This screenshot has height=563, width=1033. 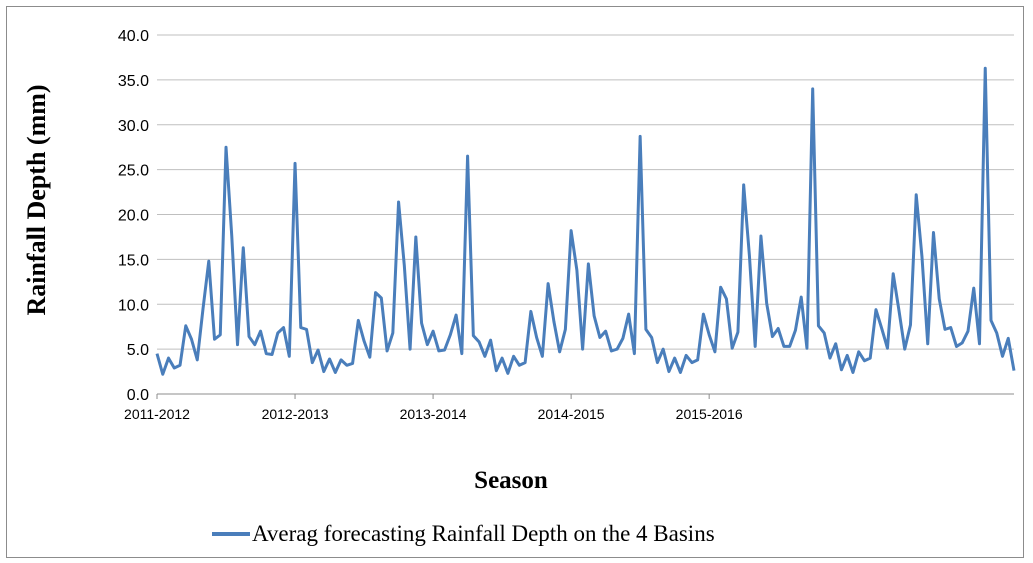 I want to click on y-tick-label: 5.0, so click(x=138, y=350).